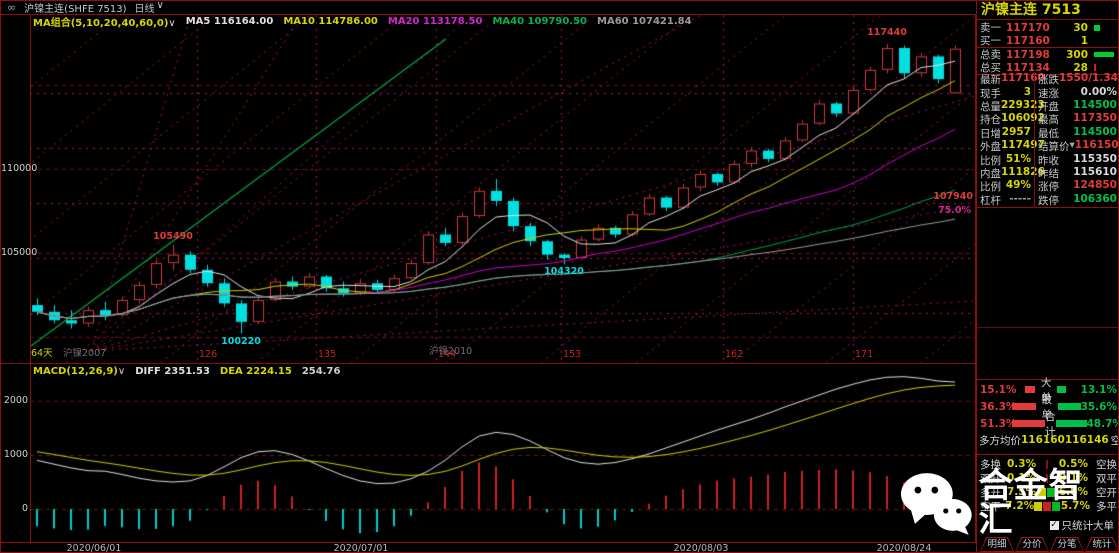 This screenshot has width=1119, height=553. What do you see at coordinates (887, 32) in the screenshot?
I see `price-annotation: 117440` at bounding box center [887, 32].